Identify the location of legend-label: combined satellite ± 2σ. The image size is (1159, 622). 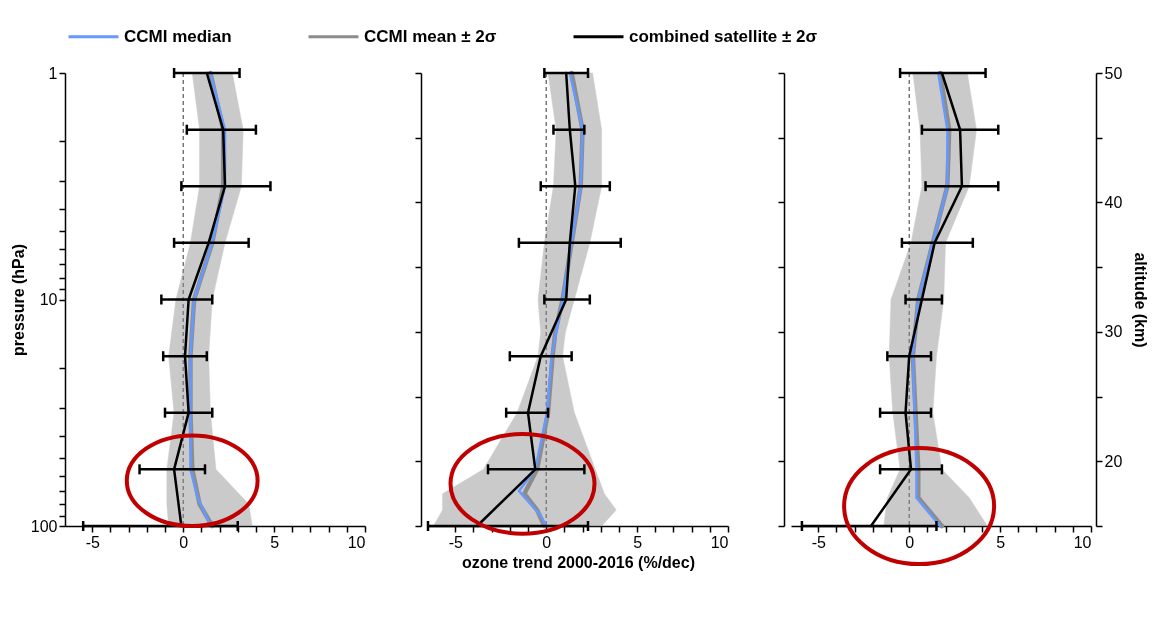
(723, 36).